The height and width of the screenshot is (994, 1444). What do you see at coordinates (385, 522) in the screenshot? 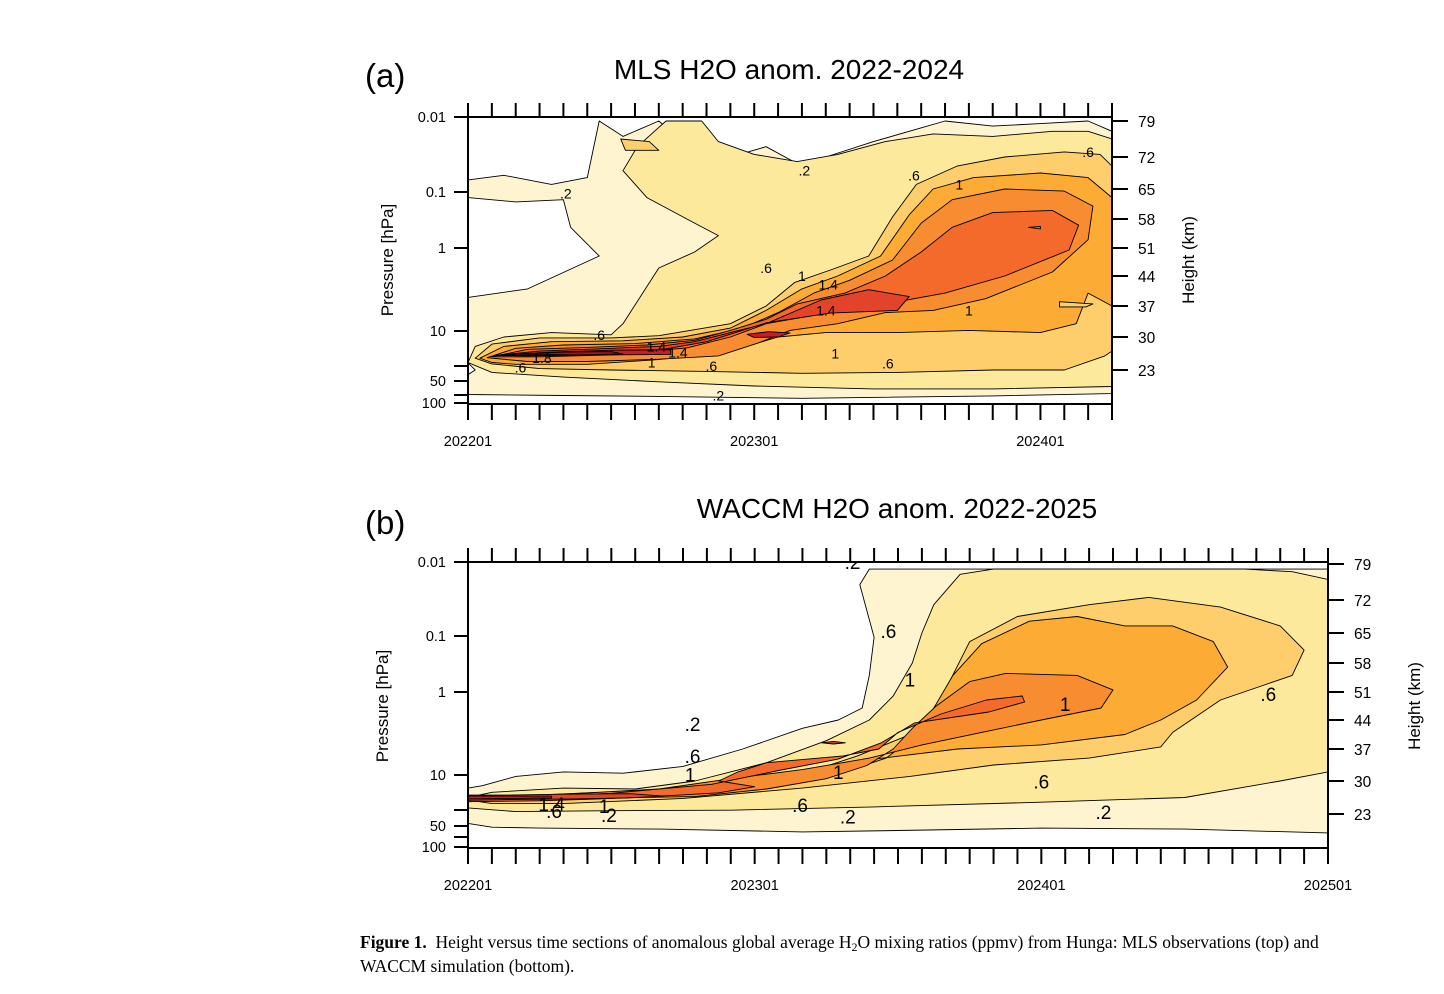
I see `panel-label: (b)` at bounding box center [385, 522].